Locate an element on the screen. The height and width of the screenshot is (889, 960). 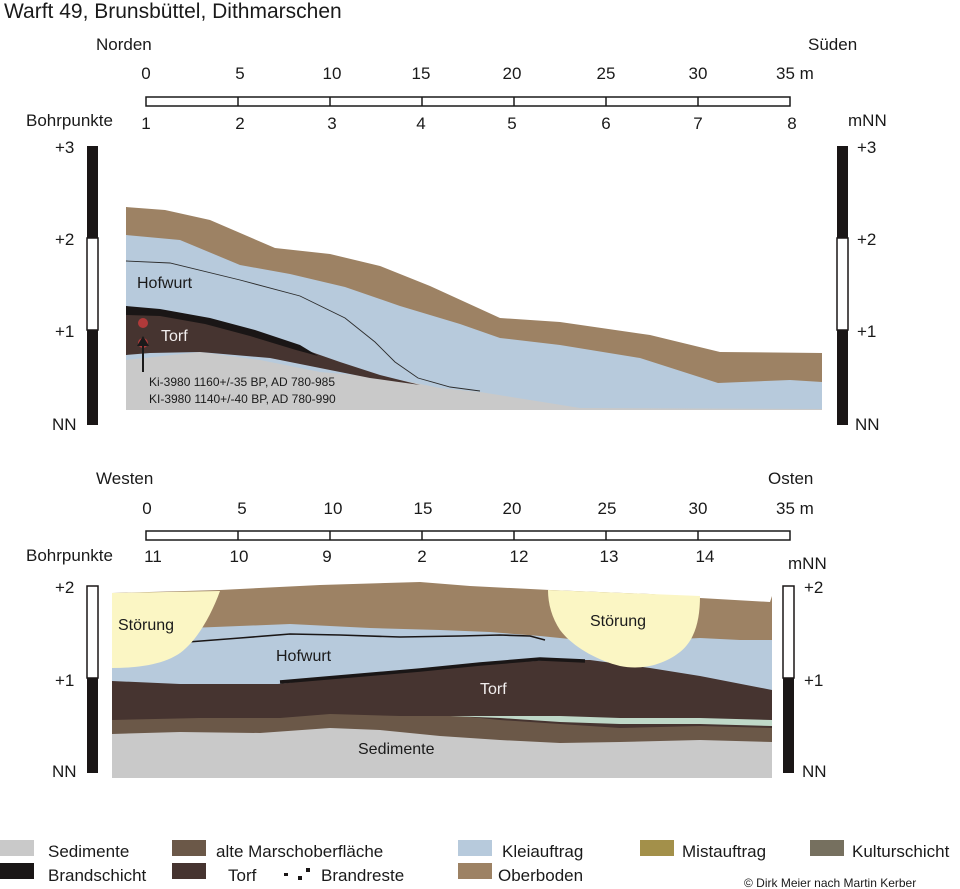
top-right-level-nn: NN is located at coordinates (867, 424).